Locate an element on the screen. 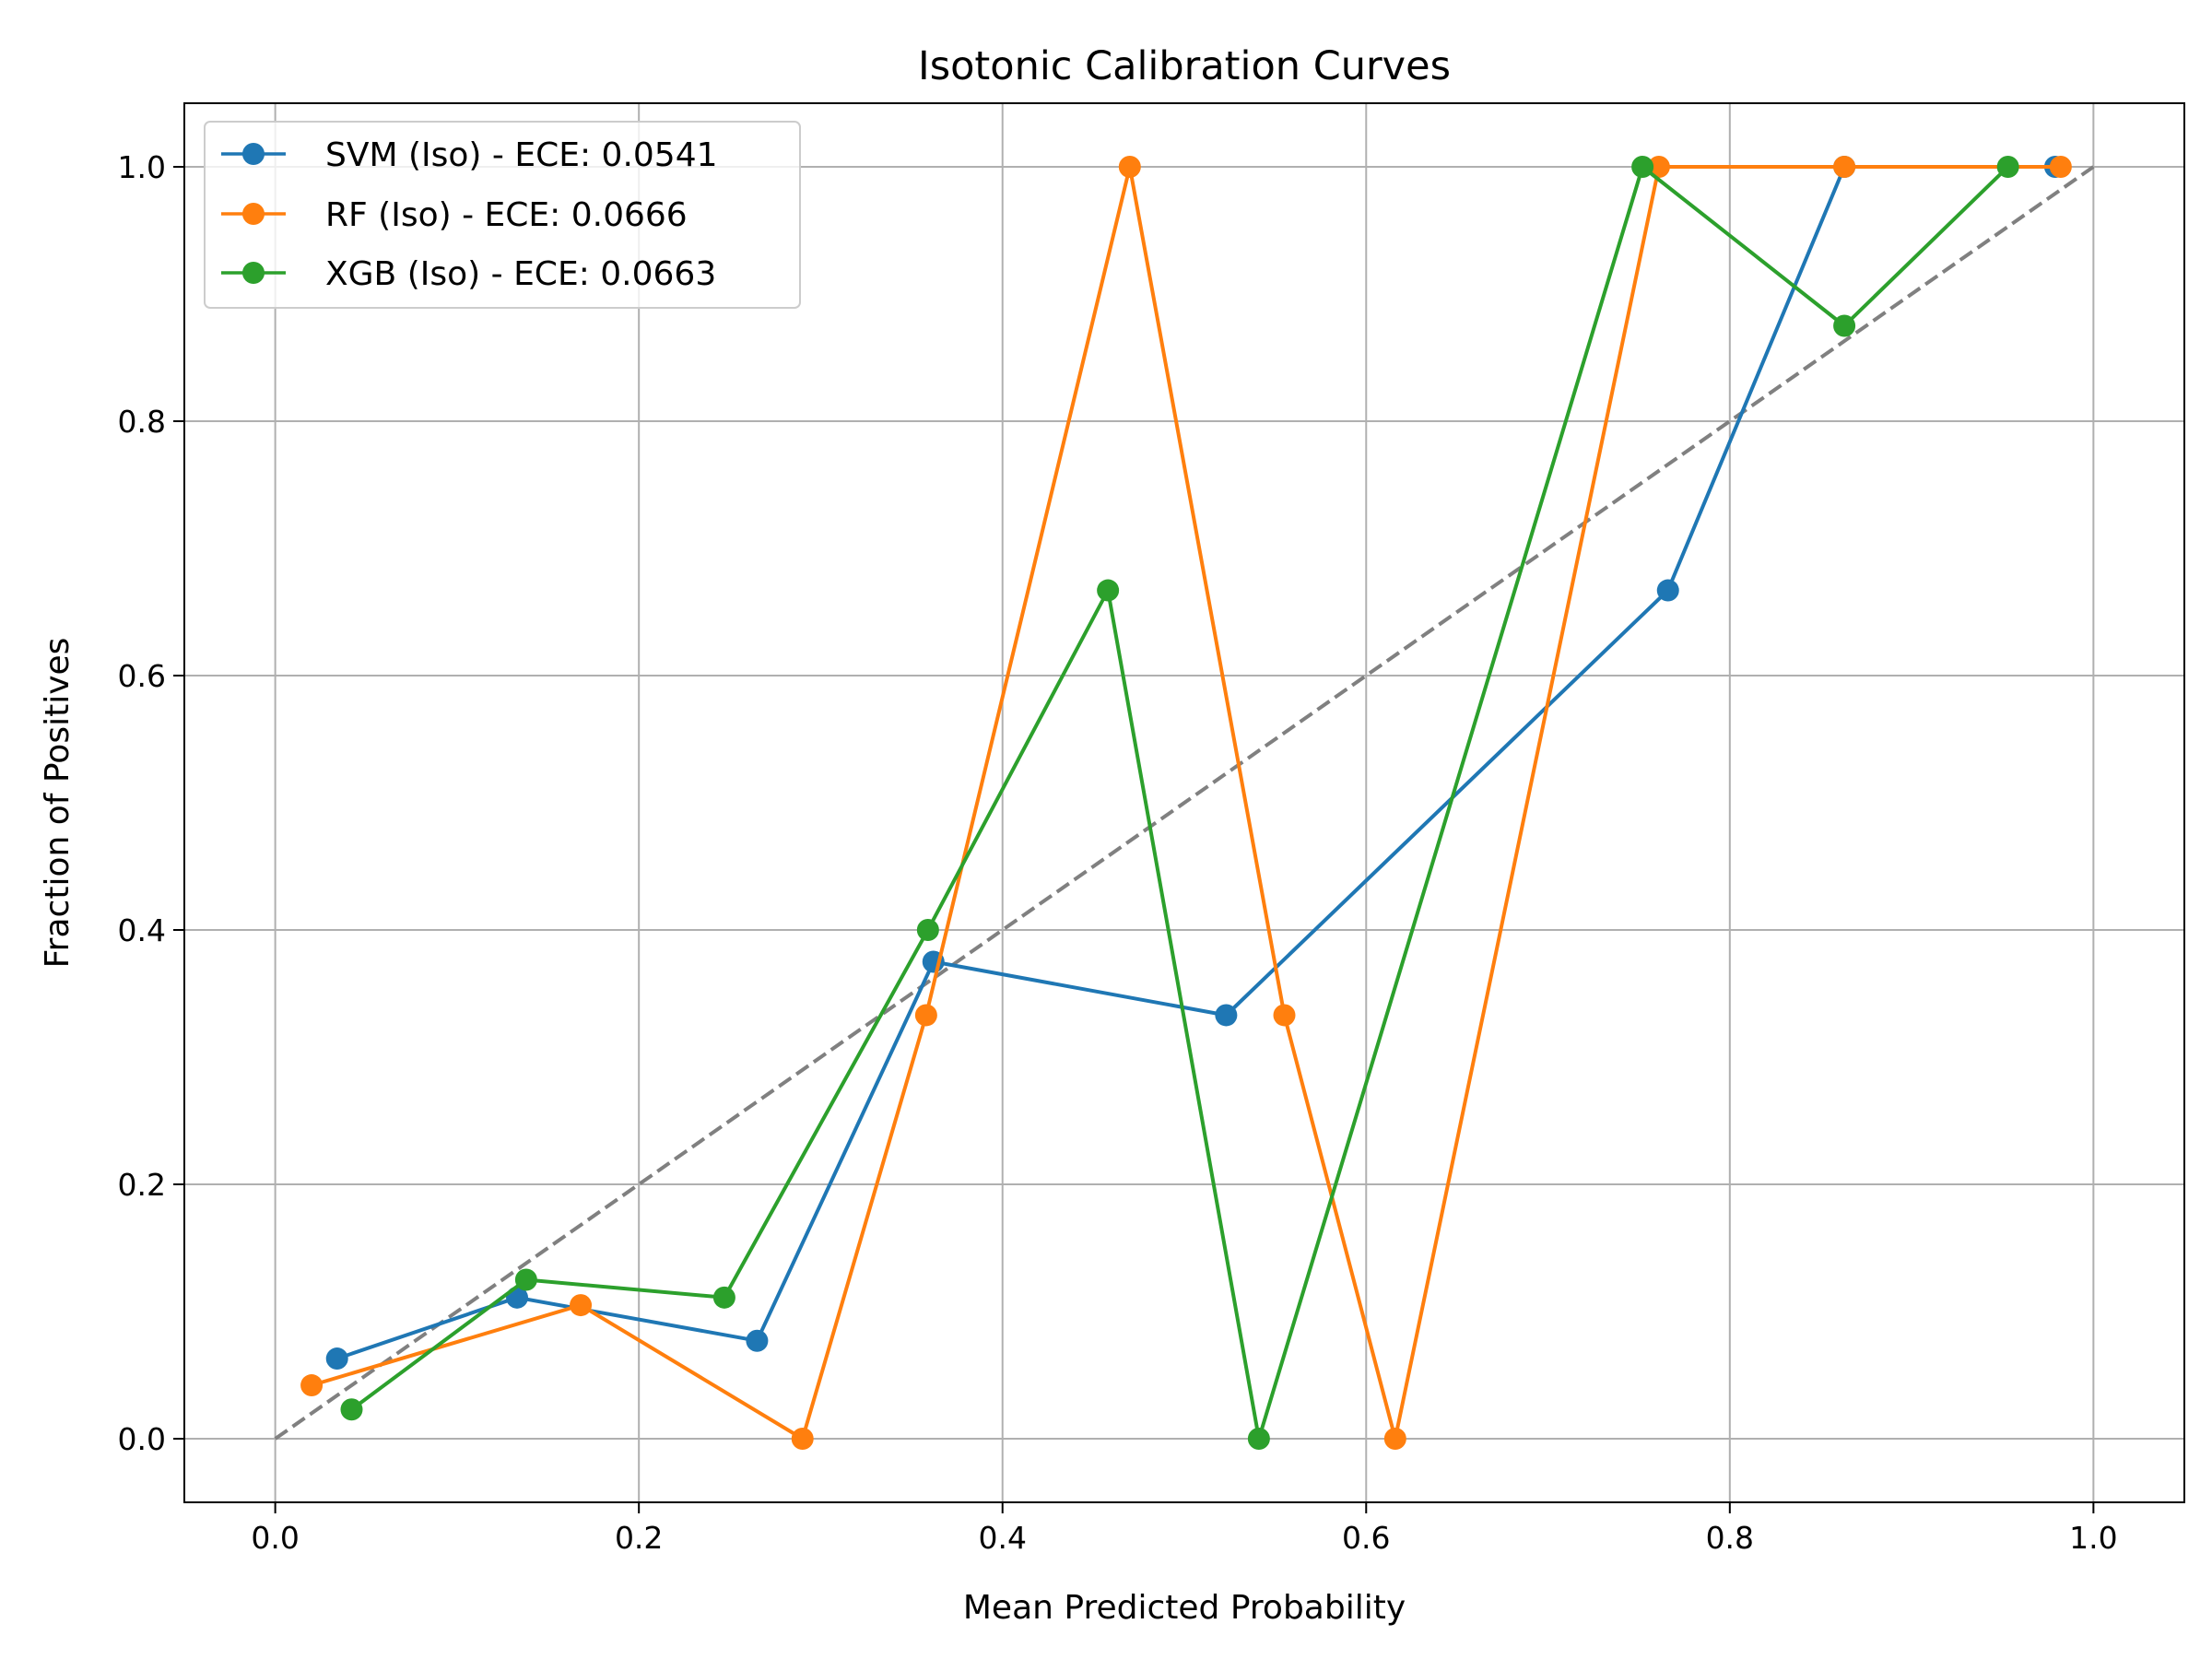  chart-title: Isotonic Calibration Curves is located at coordinates (1184, 66).